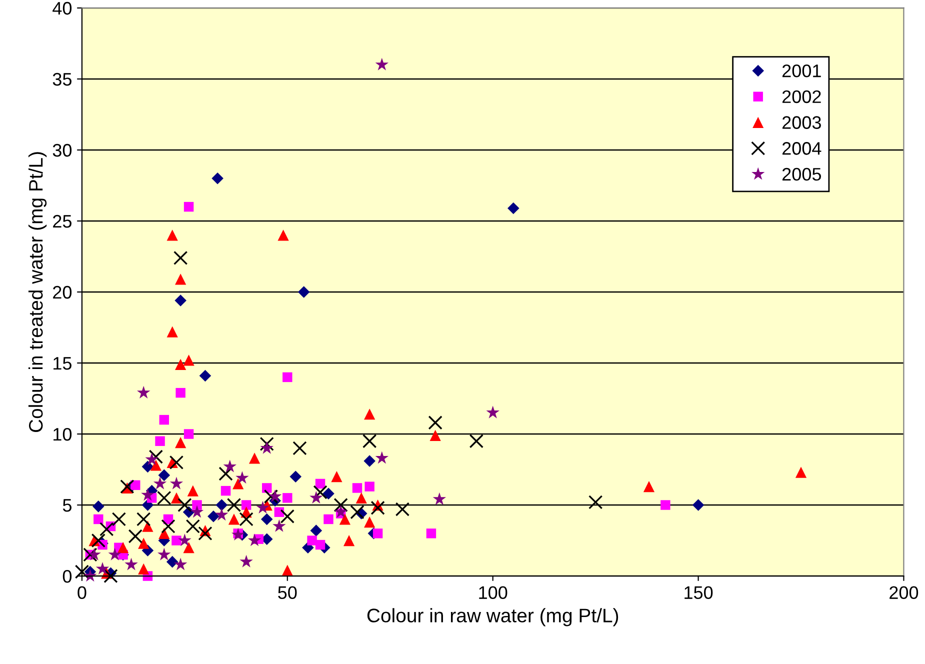 Image resolution: width=925 pixels, height=664 pixels. Describe the element at coordinates (801, 71) in the screenshot. I see `legend-label: 2001` at that location.